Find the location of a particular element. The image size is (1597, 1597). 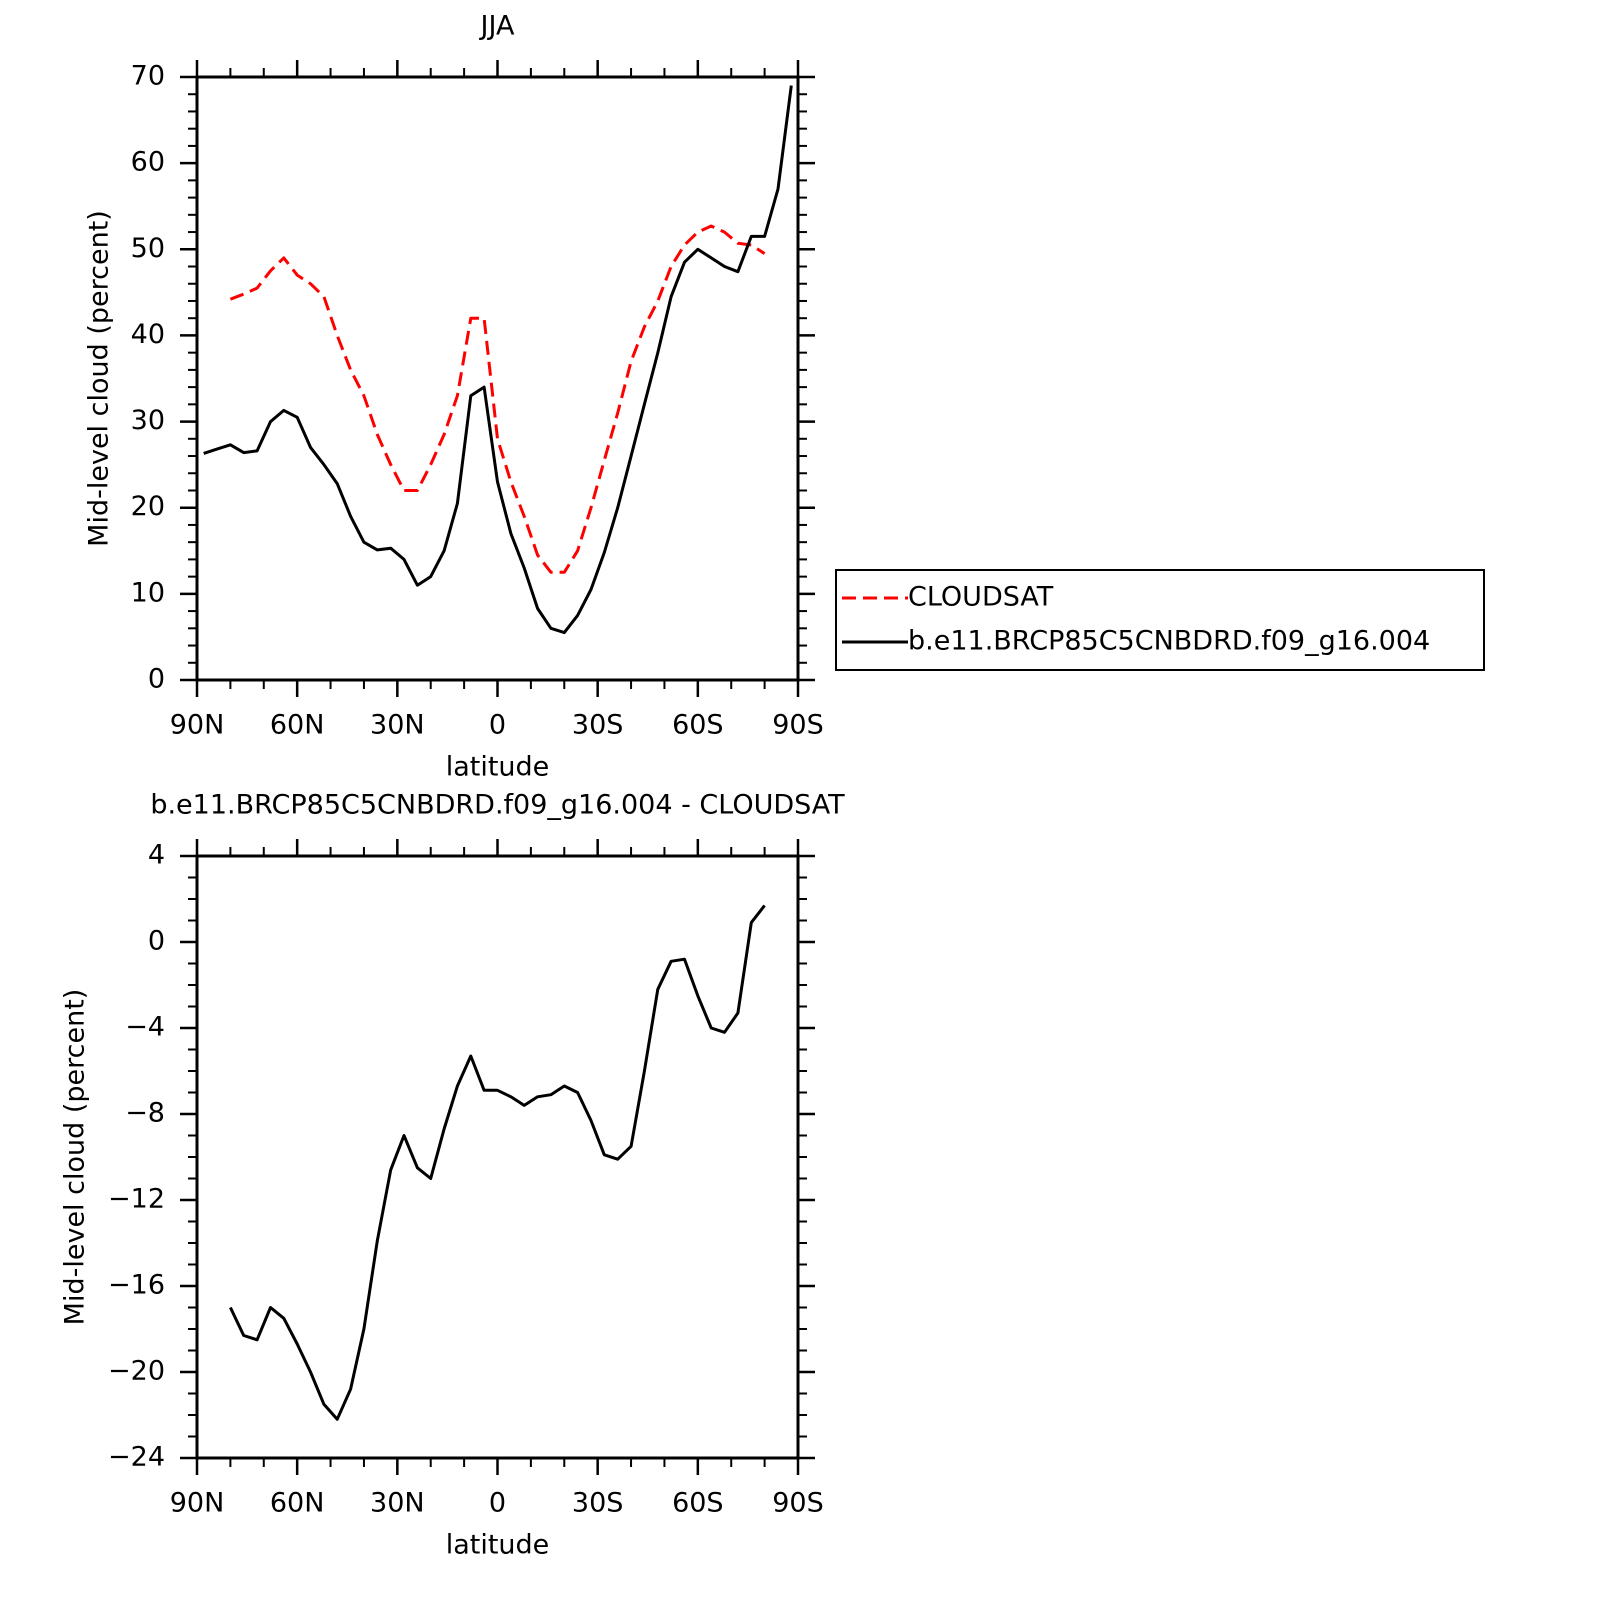

y-tick-label: 30 is located at coordinates (148, 420).